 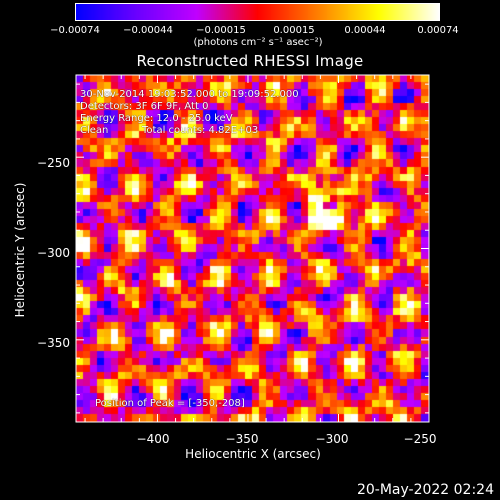 What do you see at coordinates (365, 30) in the screenshot?
I see `colorbar-tick-label: 0.00044` at bounding box center [365, 30].